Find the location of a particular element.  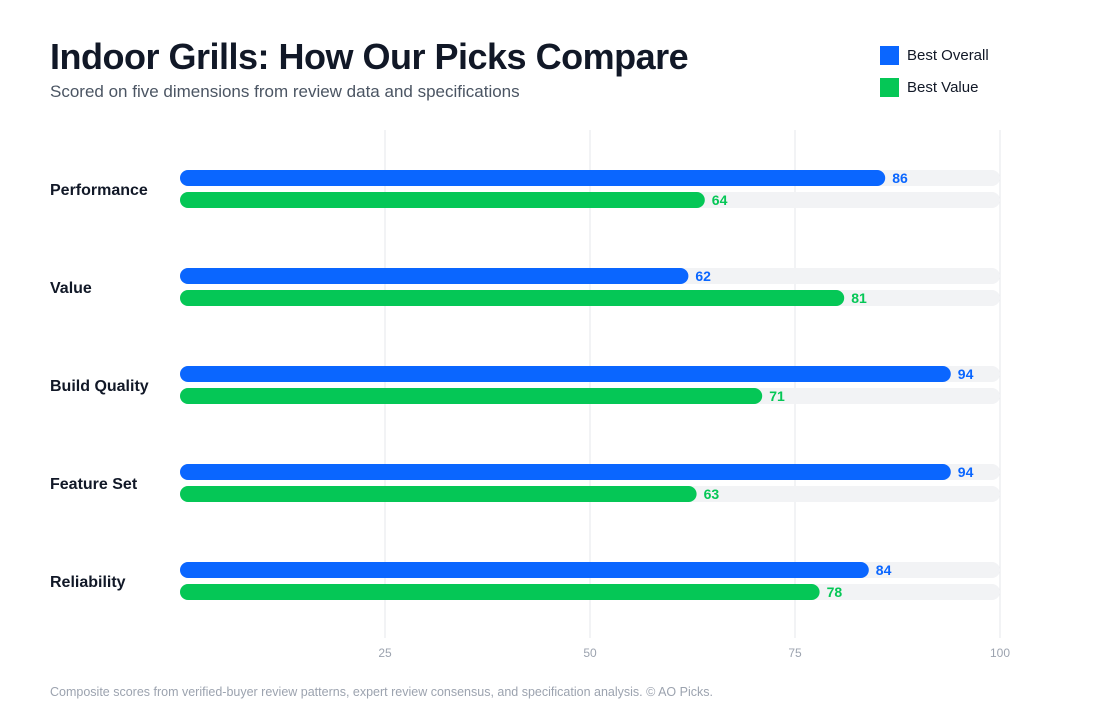

data-label: 62 is located at coordinates (703, 276).